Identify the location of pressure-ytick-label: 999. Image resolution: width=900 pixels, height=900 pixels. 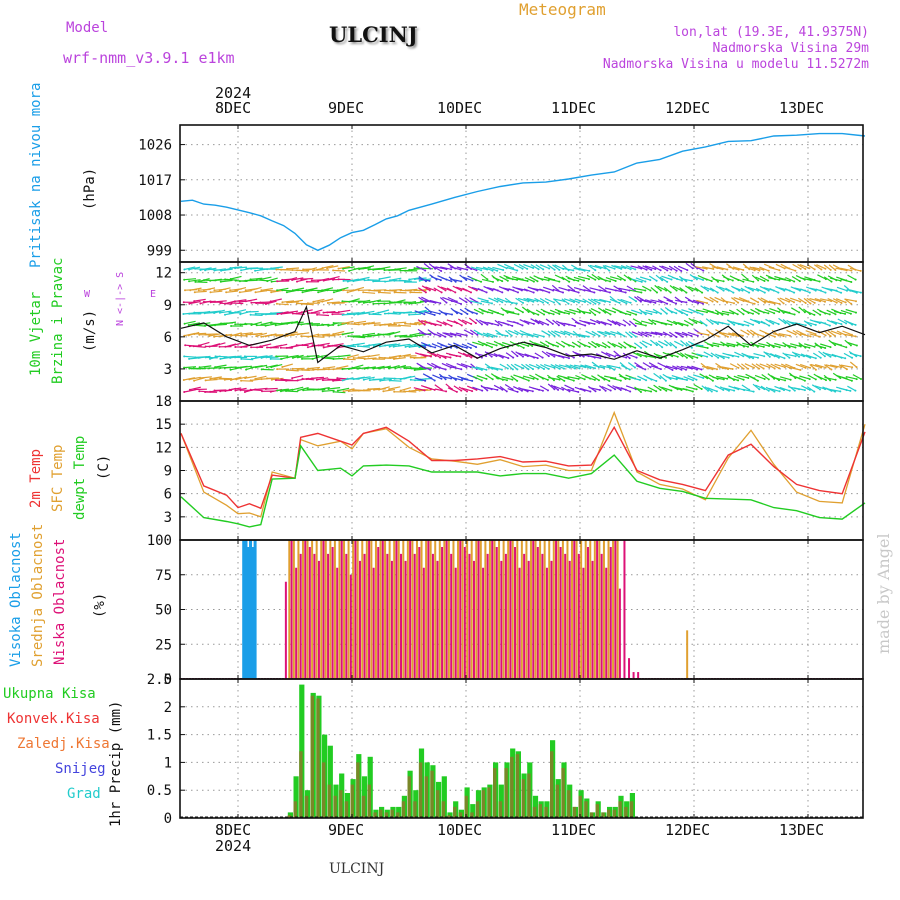
(159, 251).